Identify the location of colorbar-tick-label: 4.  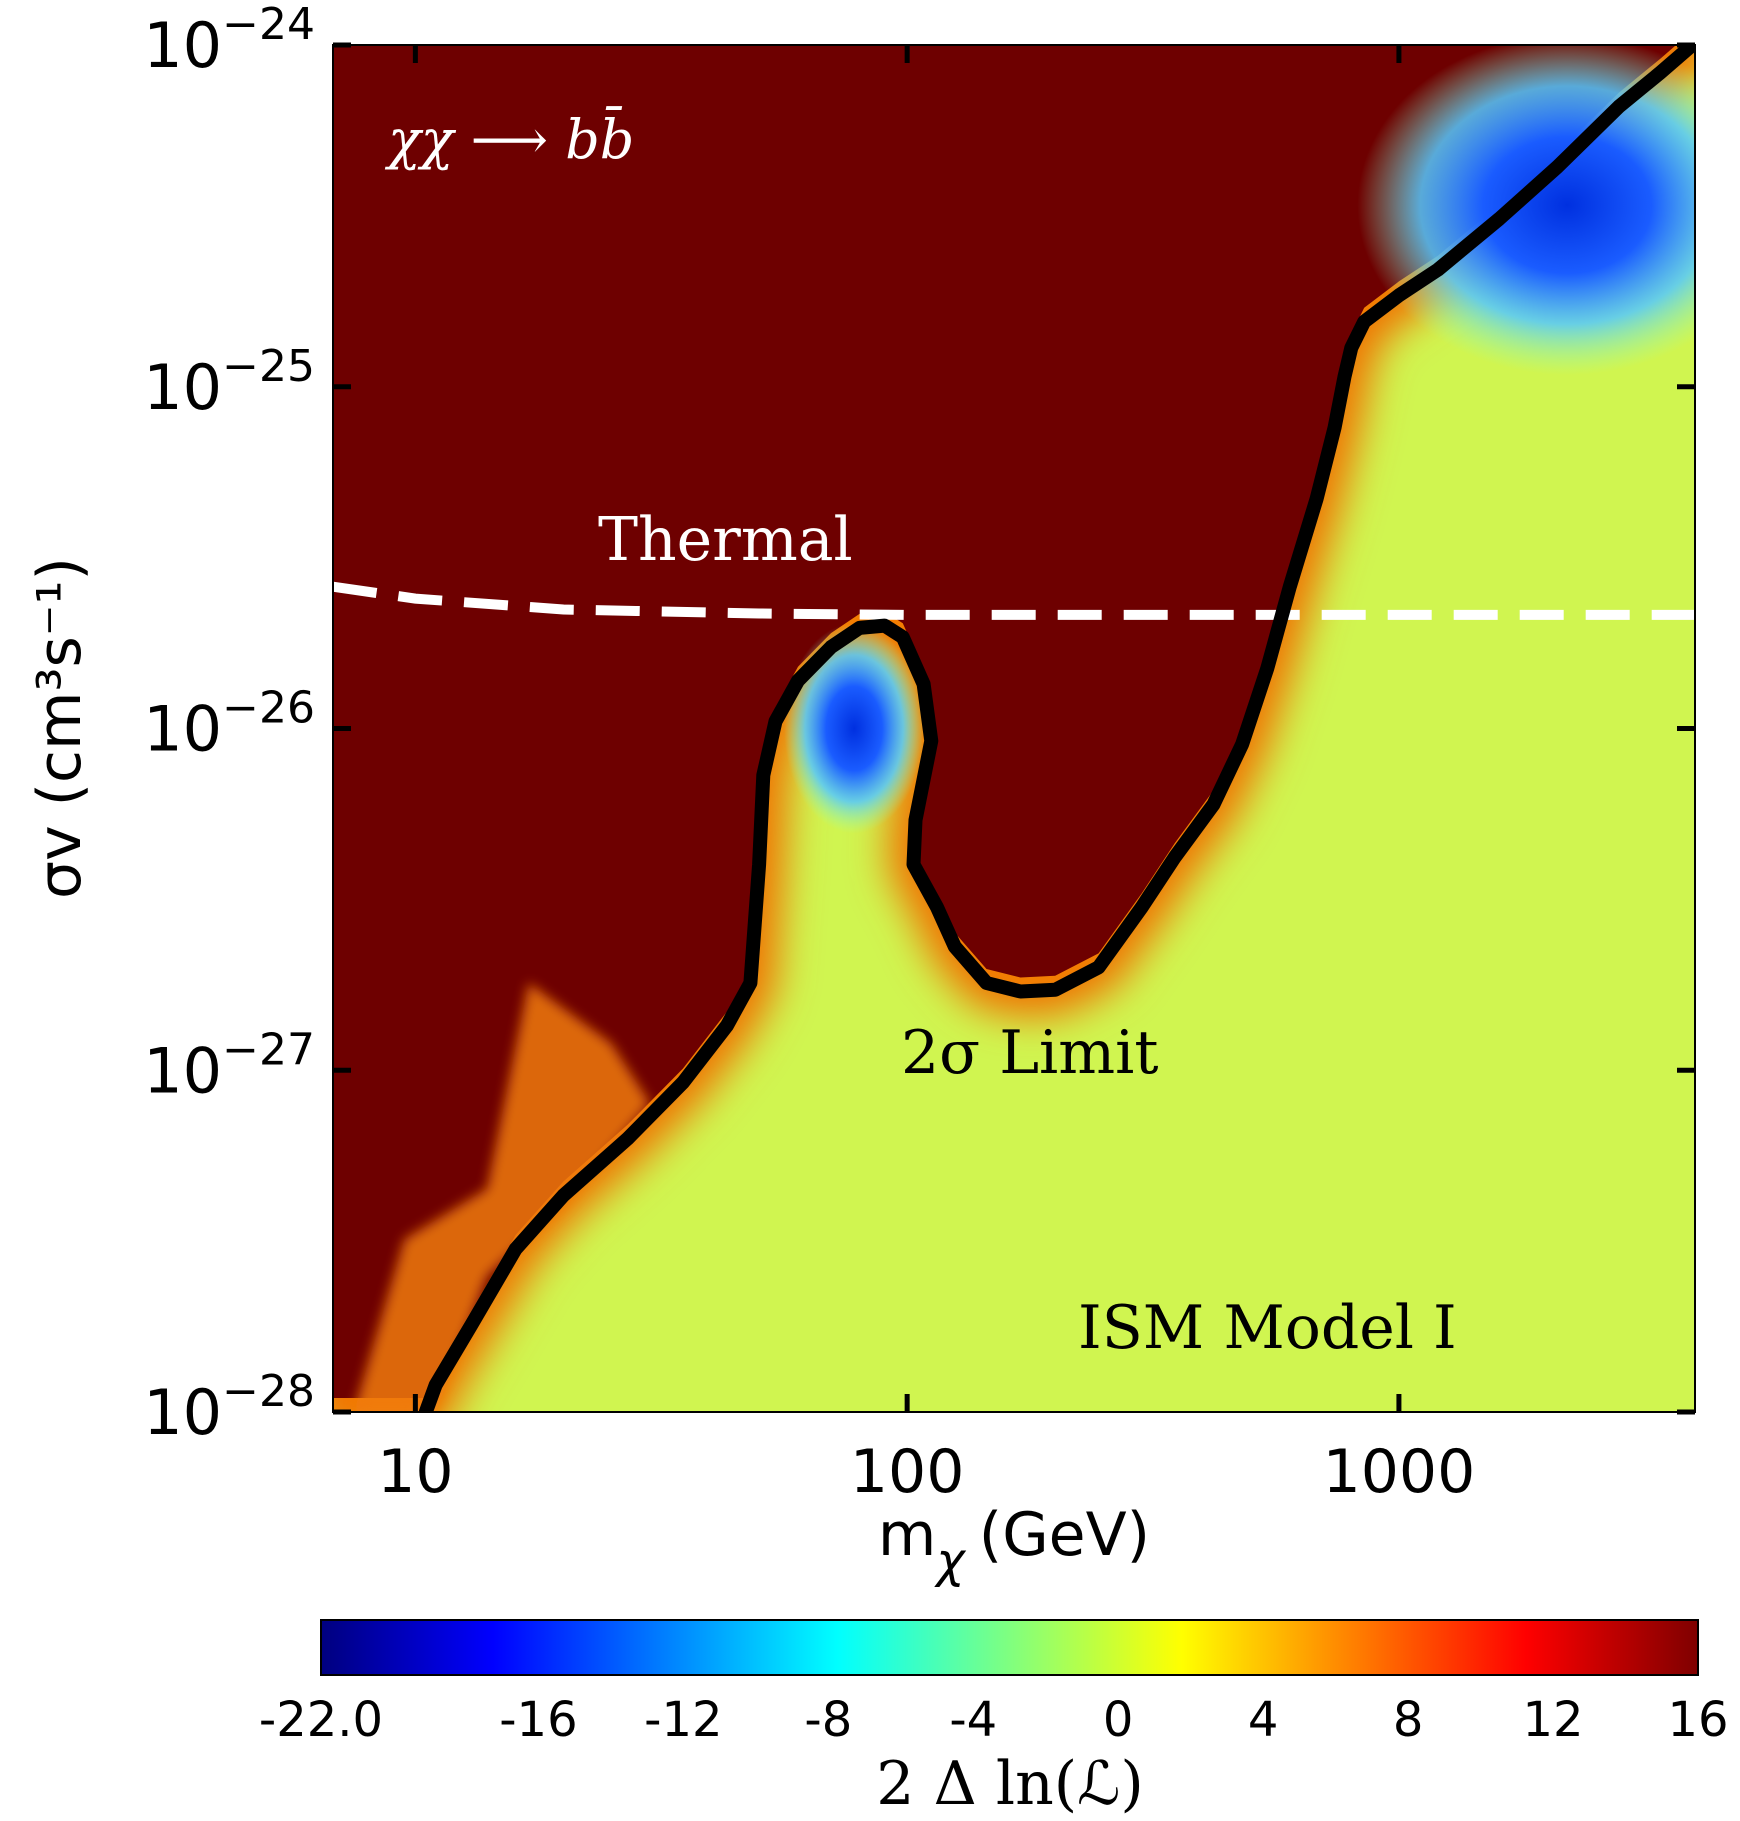
(1263, 1720).